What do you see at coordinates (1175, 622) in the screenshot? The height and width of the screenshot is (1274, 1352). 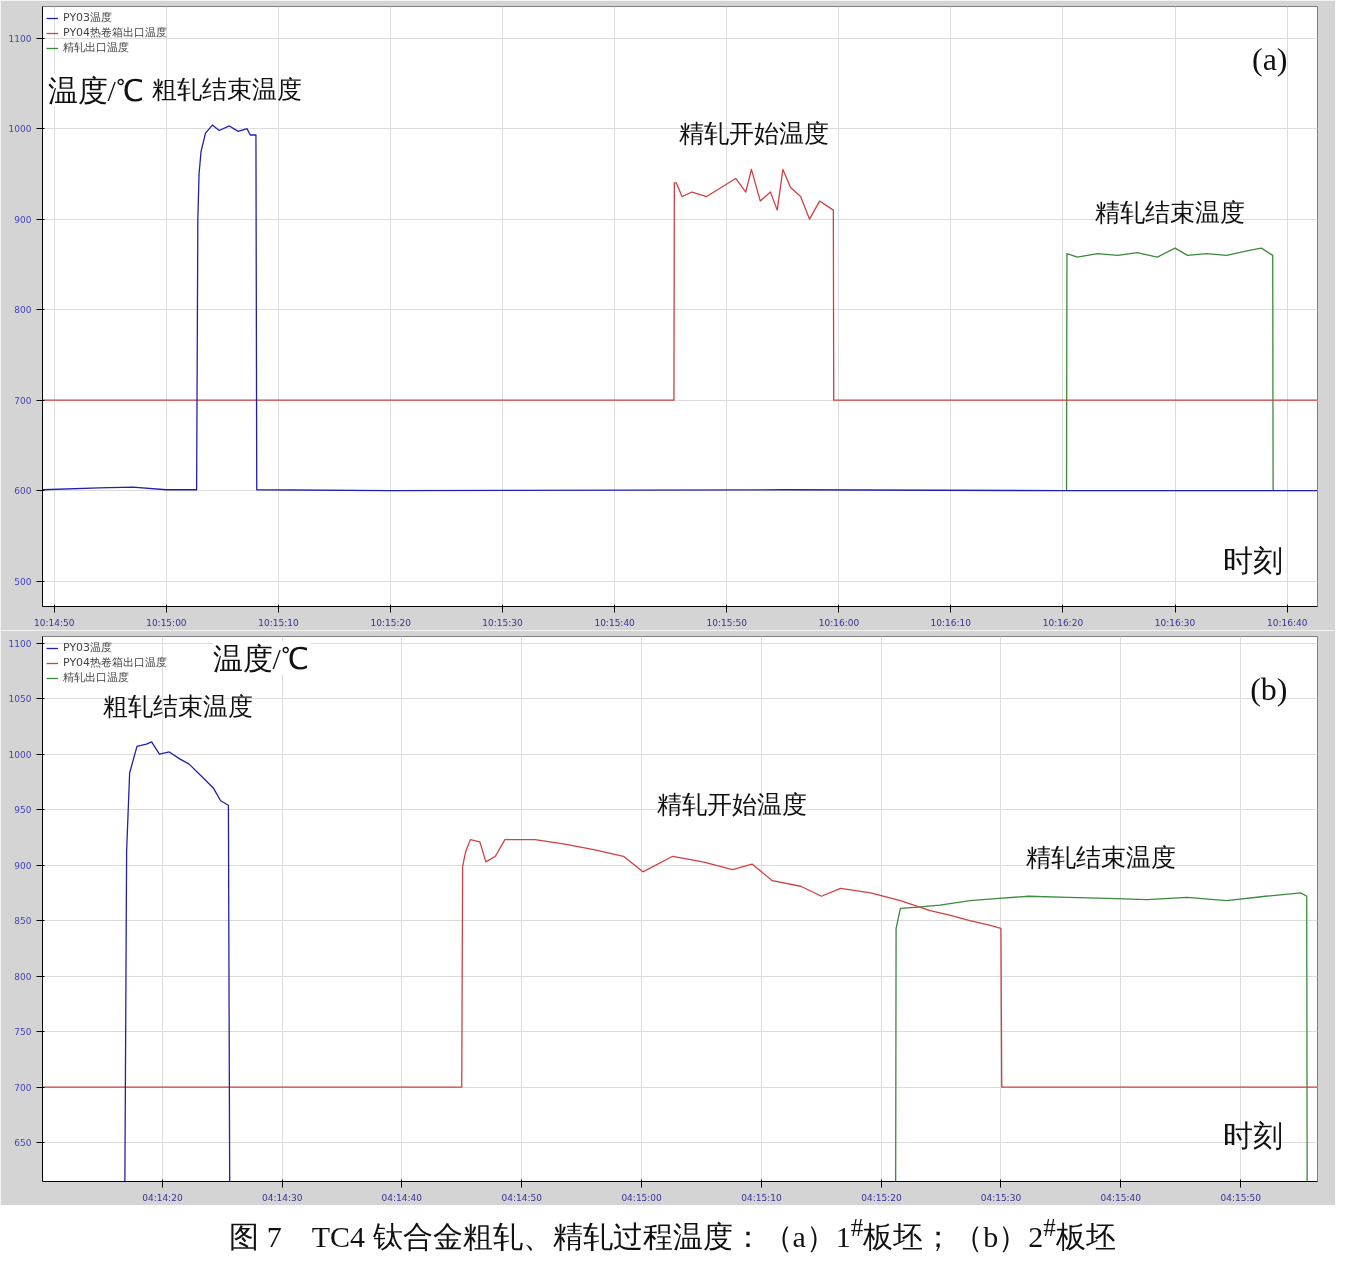 I see `x-tick-label: 10:16:30` at bounding box center [1175, 622].